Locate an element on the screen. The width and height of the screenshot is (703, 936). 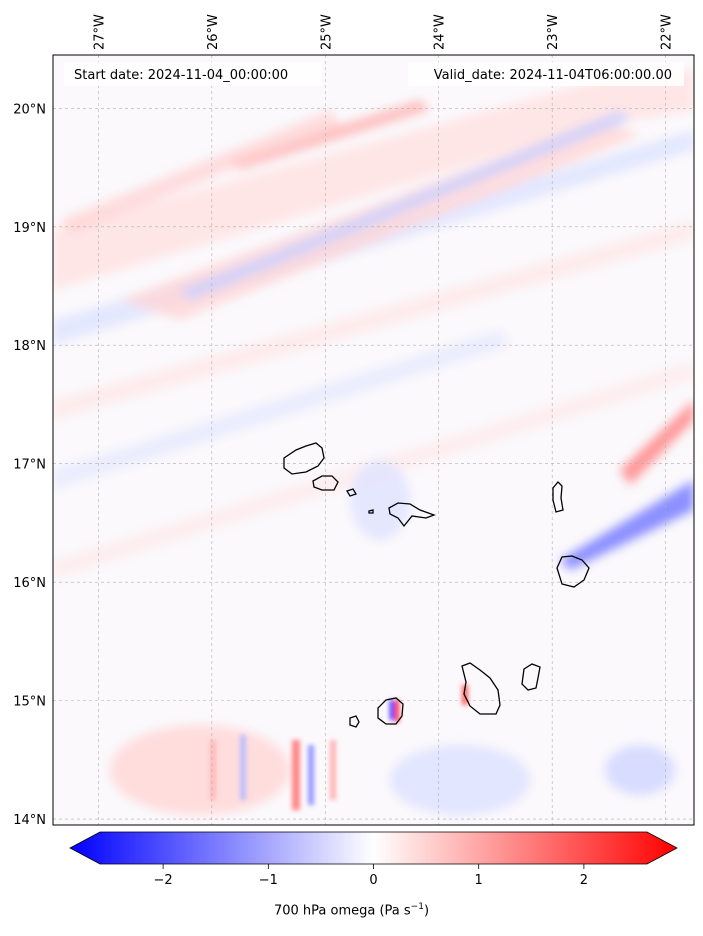
lon-tick-label: 27°W is located at coordinates (99, 32).